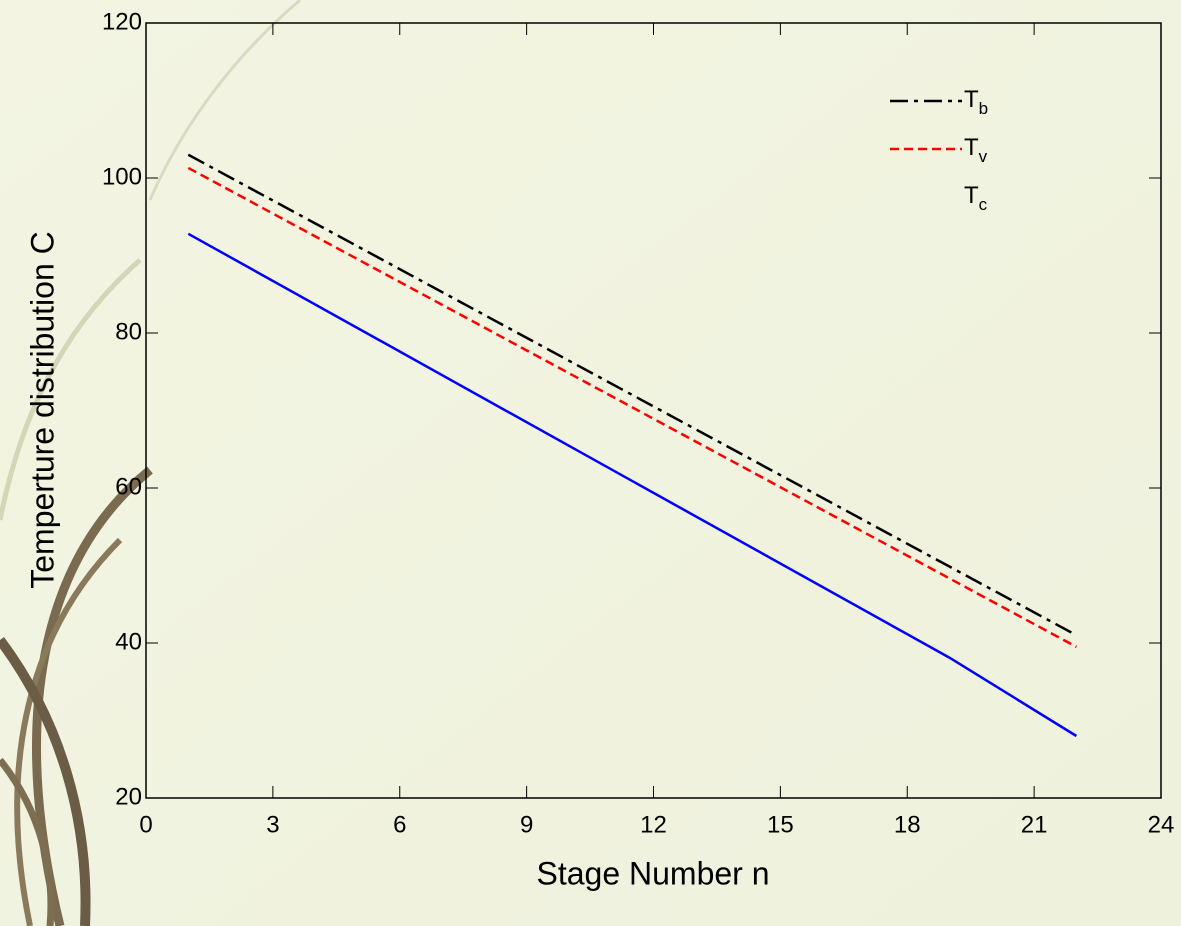 Image resolution: width=1181 pixels, height=926 pixels. I want to click on x-tick-label: 0, so click(145, 824).